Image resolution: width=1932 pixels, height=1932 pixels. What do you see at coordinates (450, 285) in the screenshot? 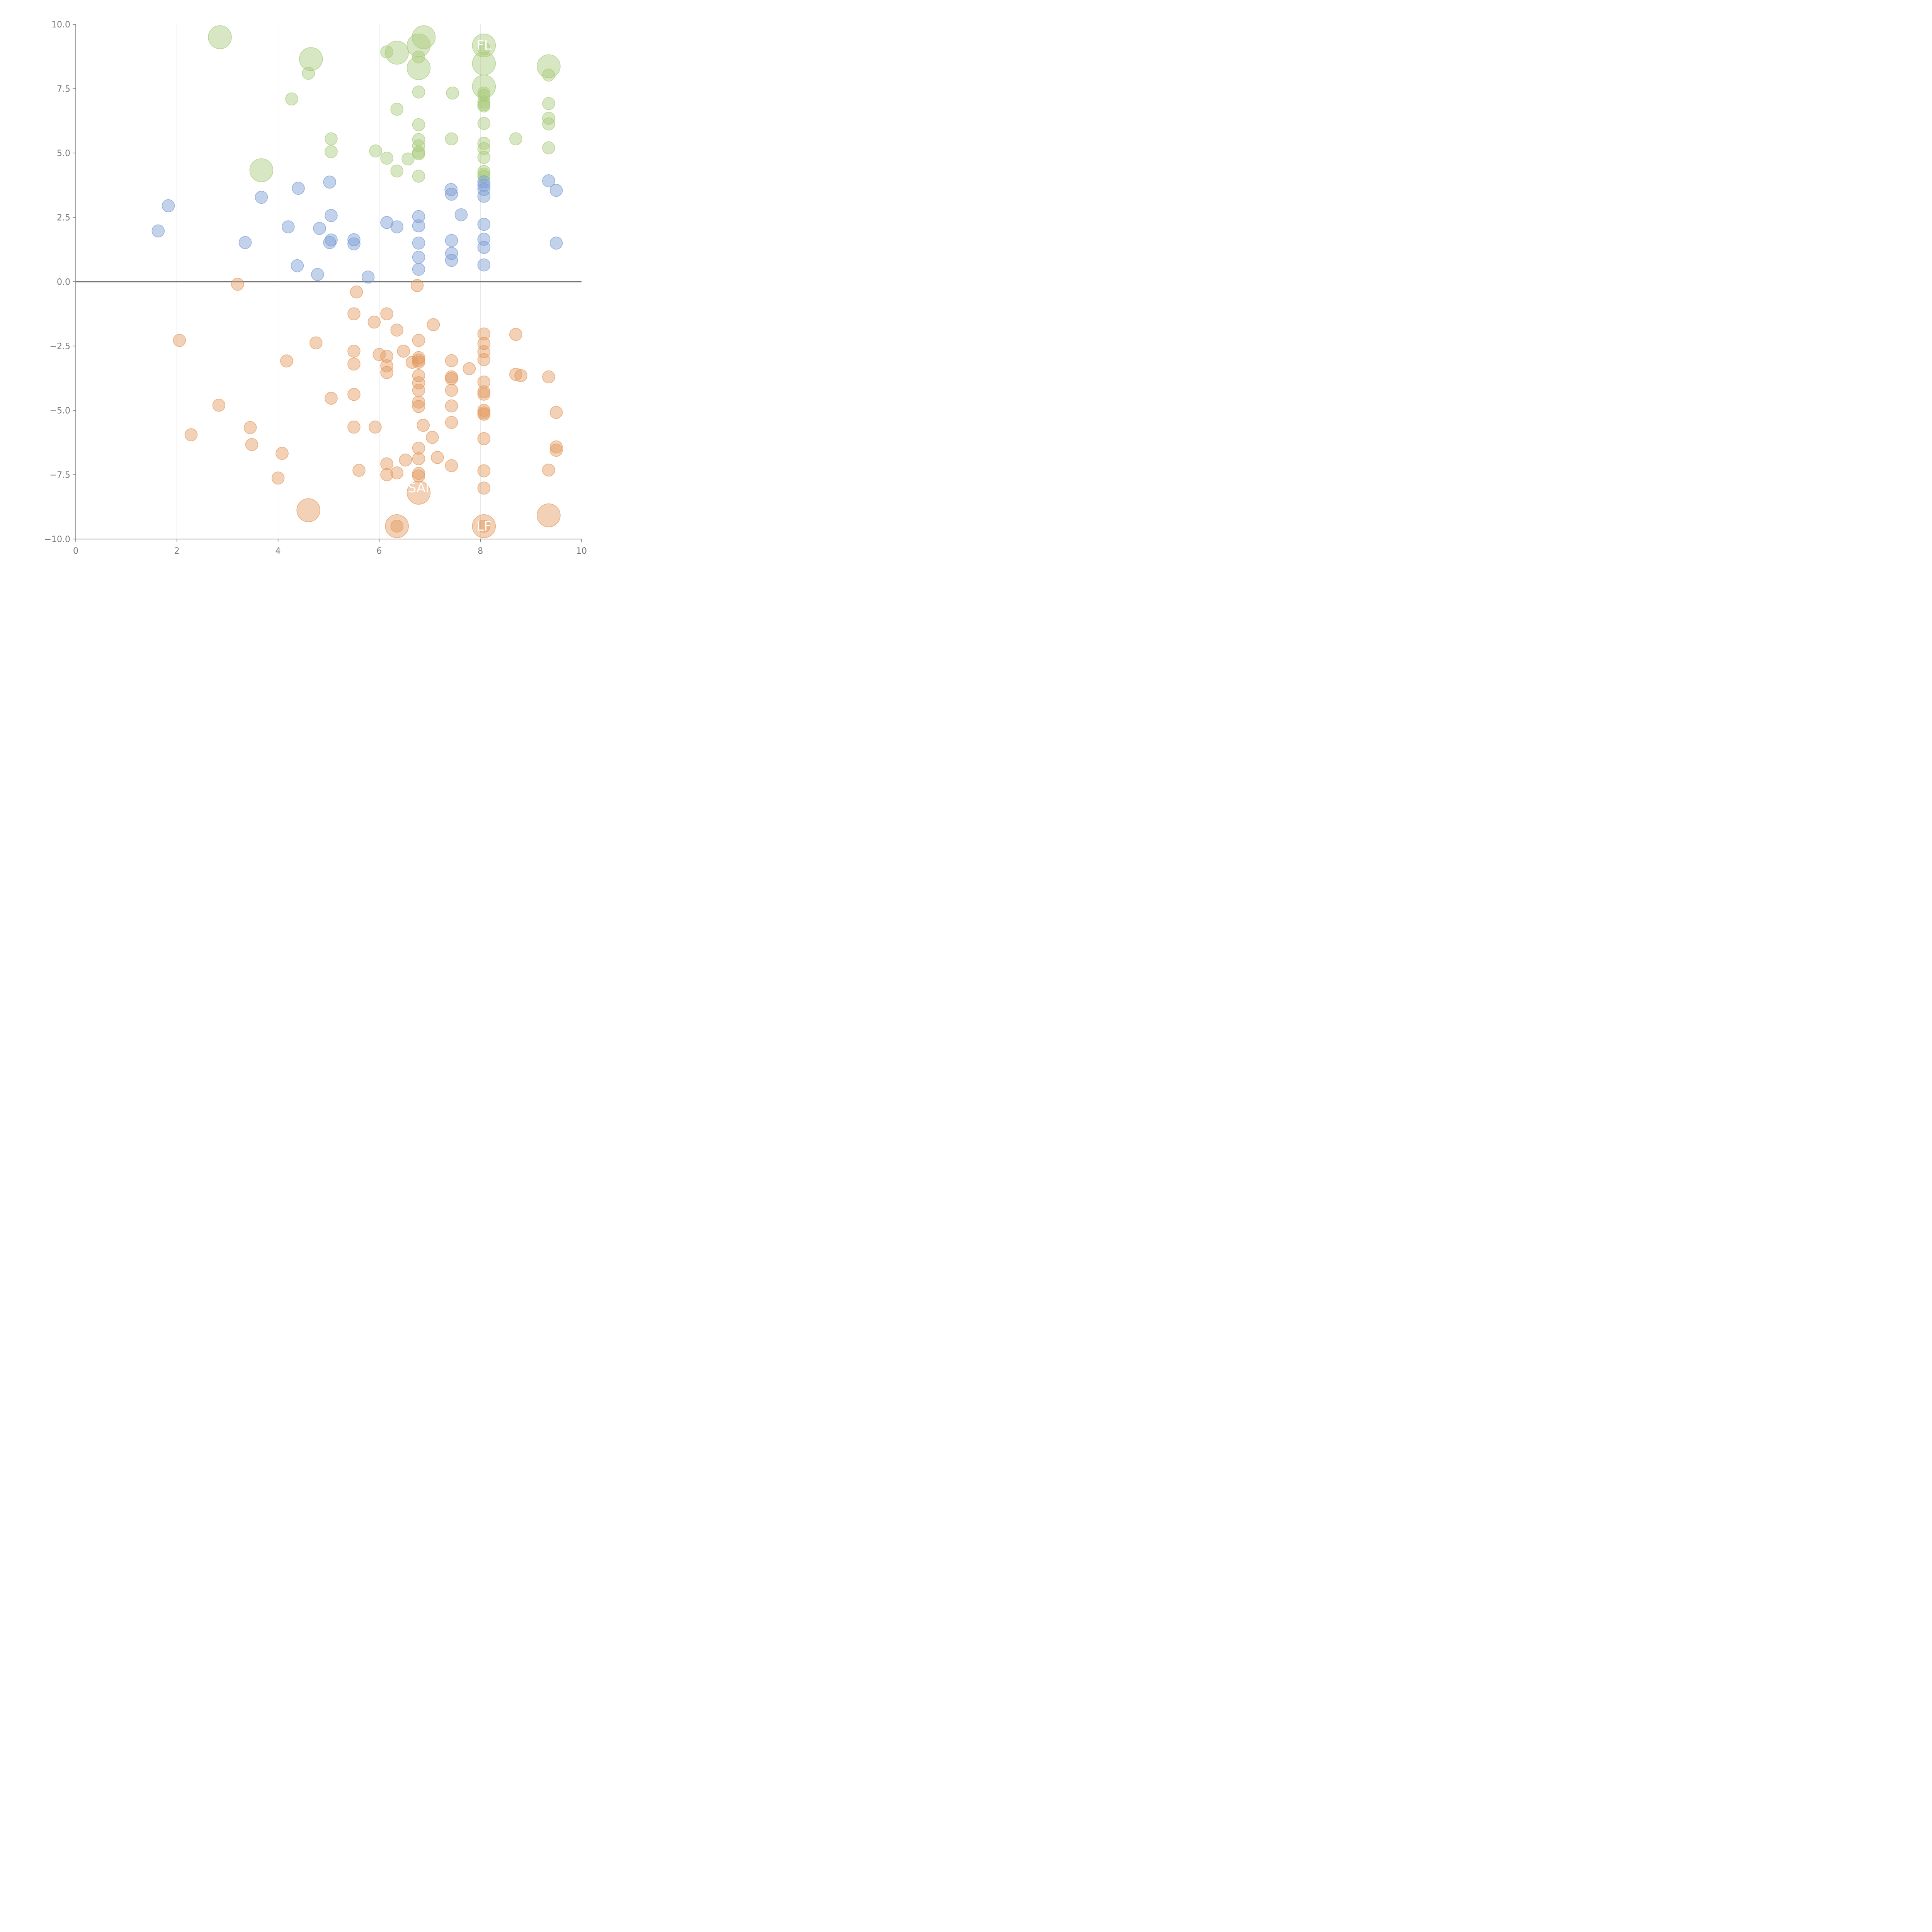
I see `annotation-layer: FL SAI LF` at bounding box center [450, 285].